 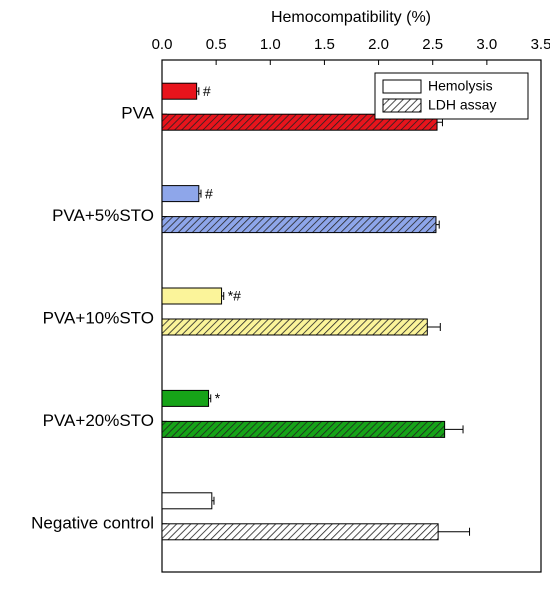 I want to click on x-tick-label: 1.0, so click(x=270, y=44).